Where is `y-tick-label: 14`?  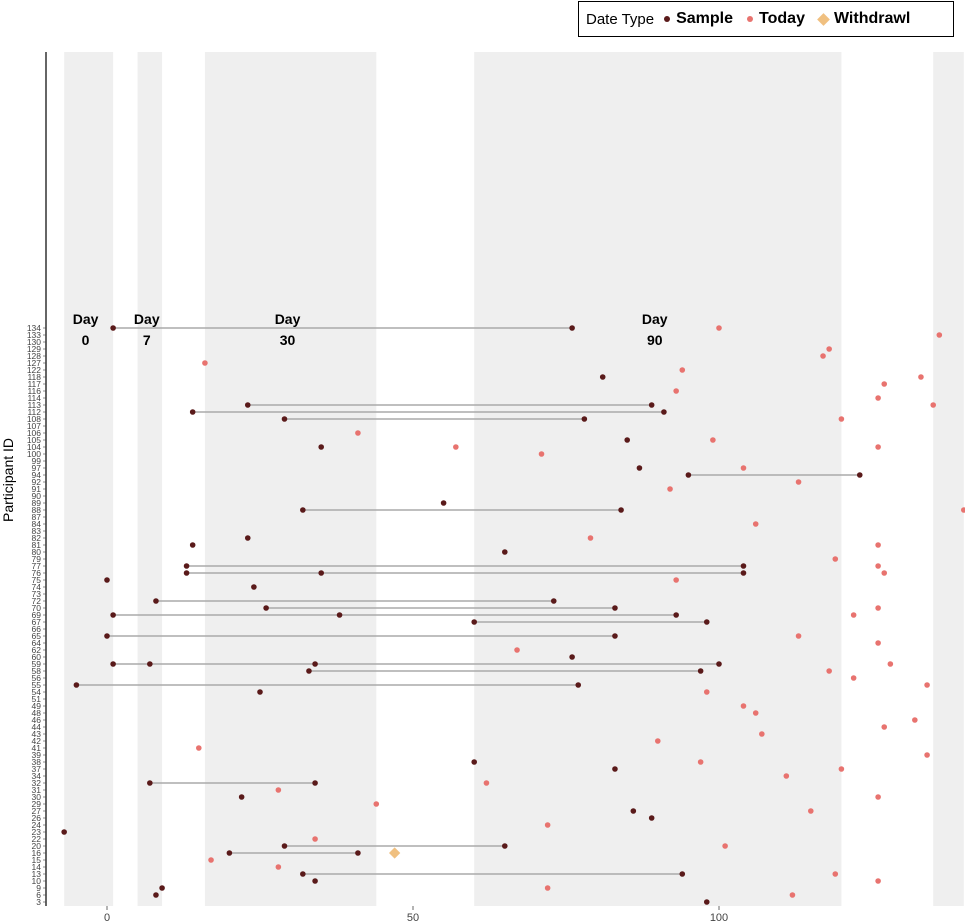
y-tick-label: 14 is located at coordinates (37, 867).